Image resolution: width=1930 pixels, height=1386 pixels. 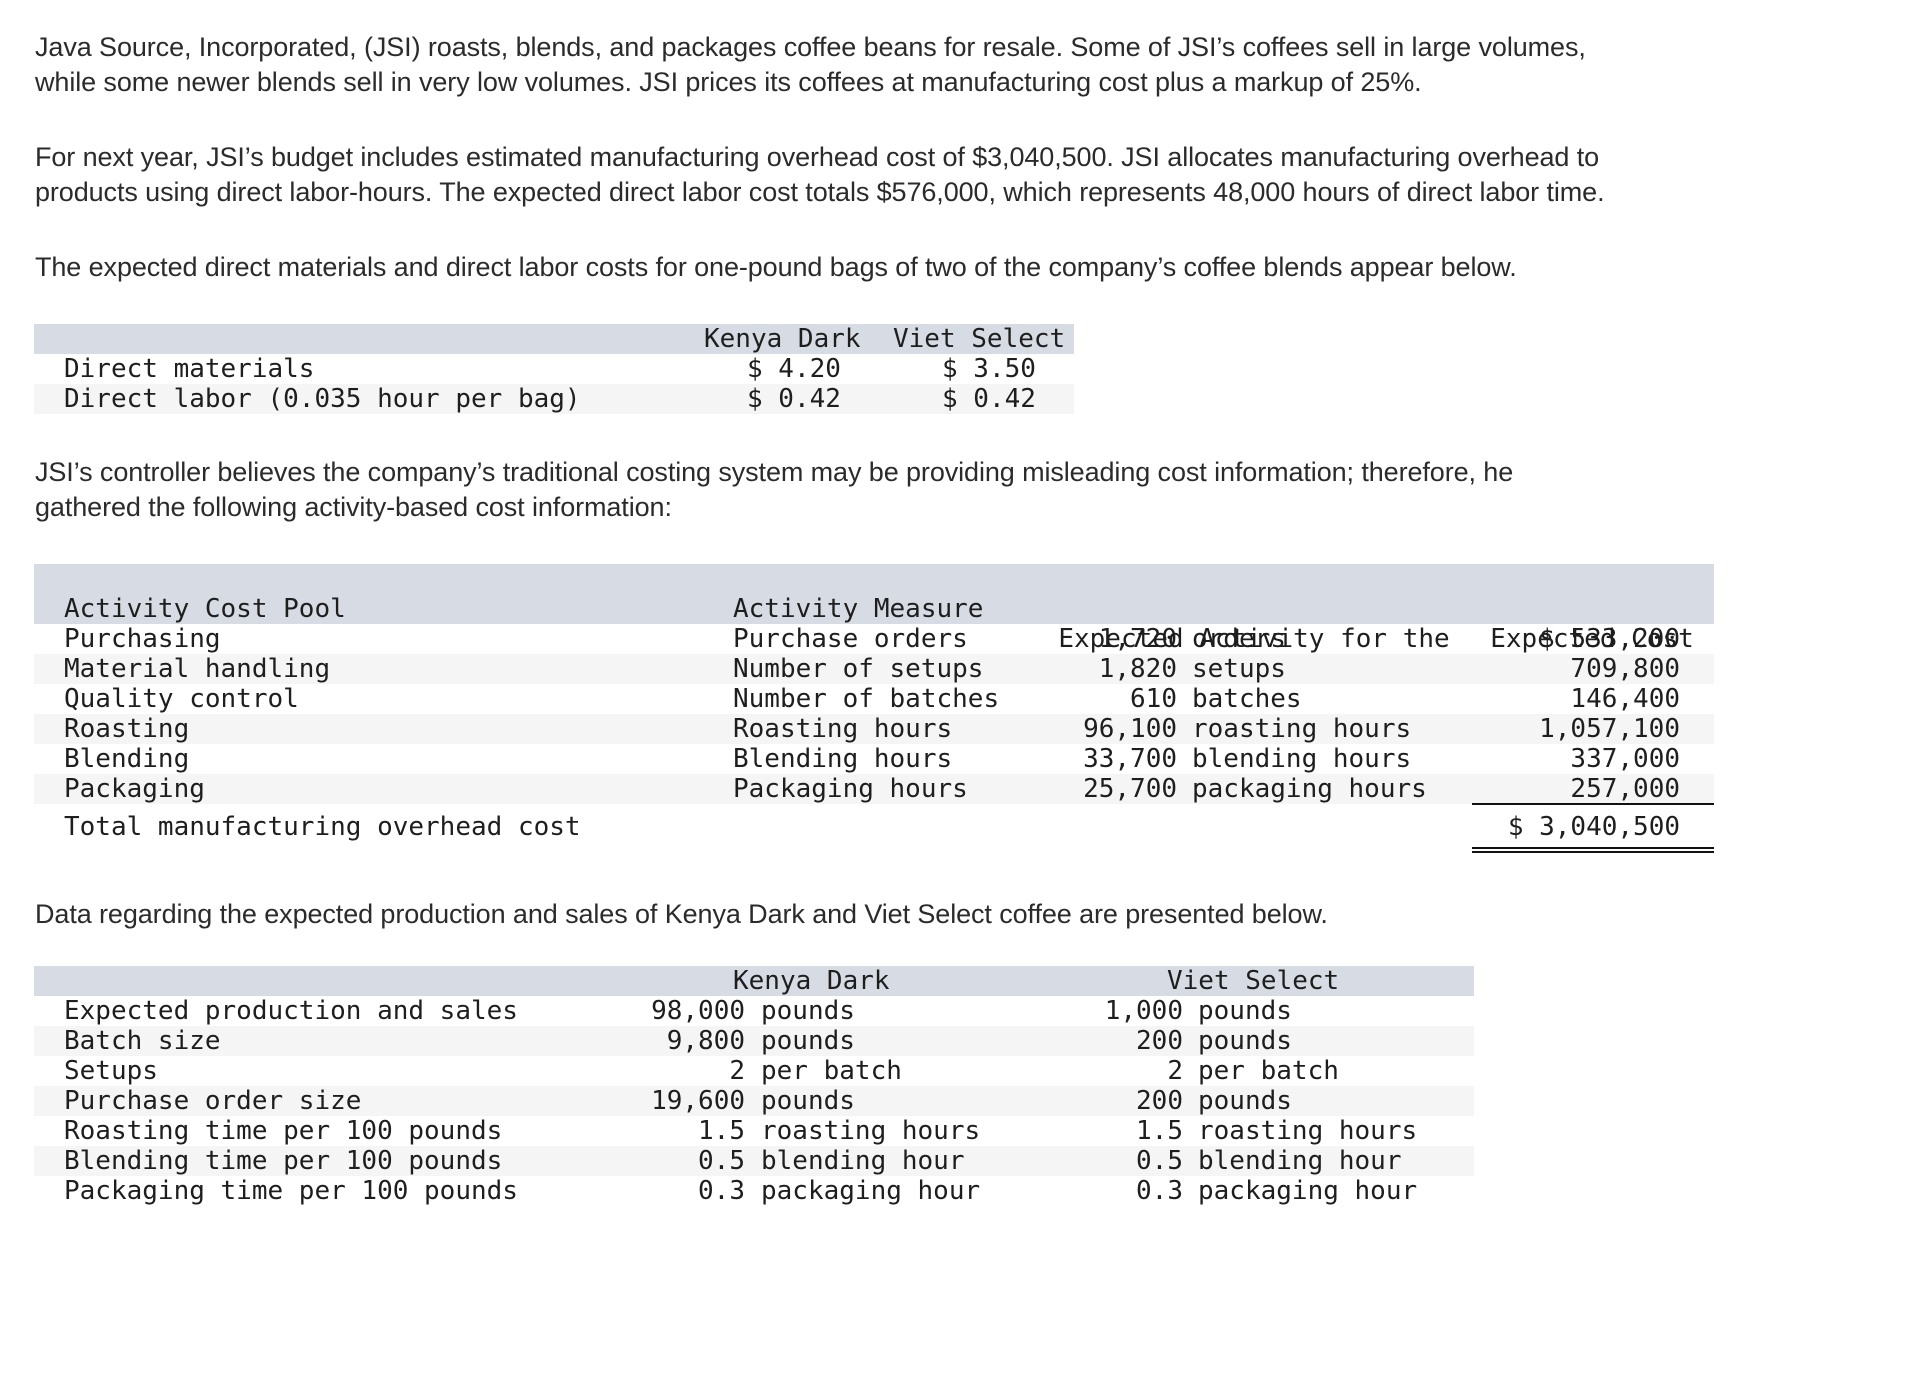 What do you see at coordinates (794, 399) in the screenshot?
I see `kenya-value: $ 0.42` at bounding box center [794, 399].